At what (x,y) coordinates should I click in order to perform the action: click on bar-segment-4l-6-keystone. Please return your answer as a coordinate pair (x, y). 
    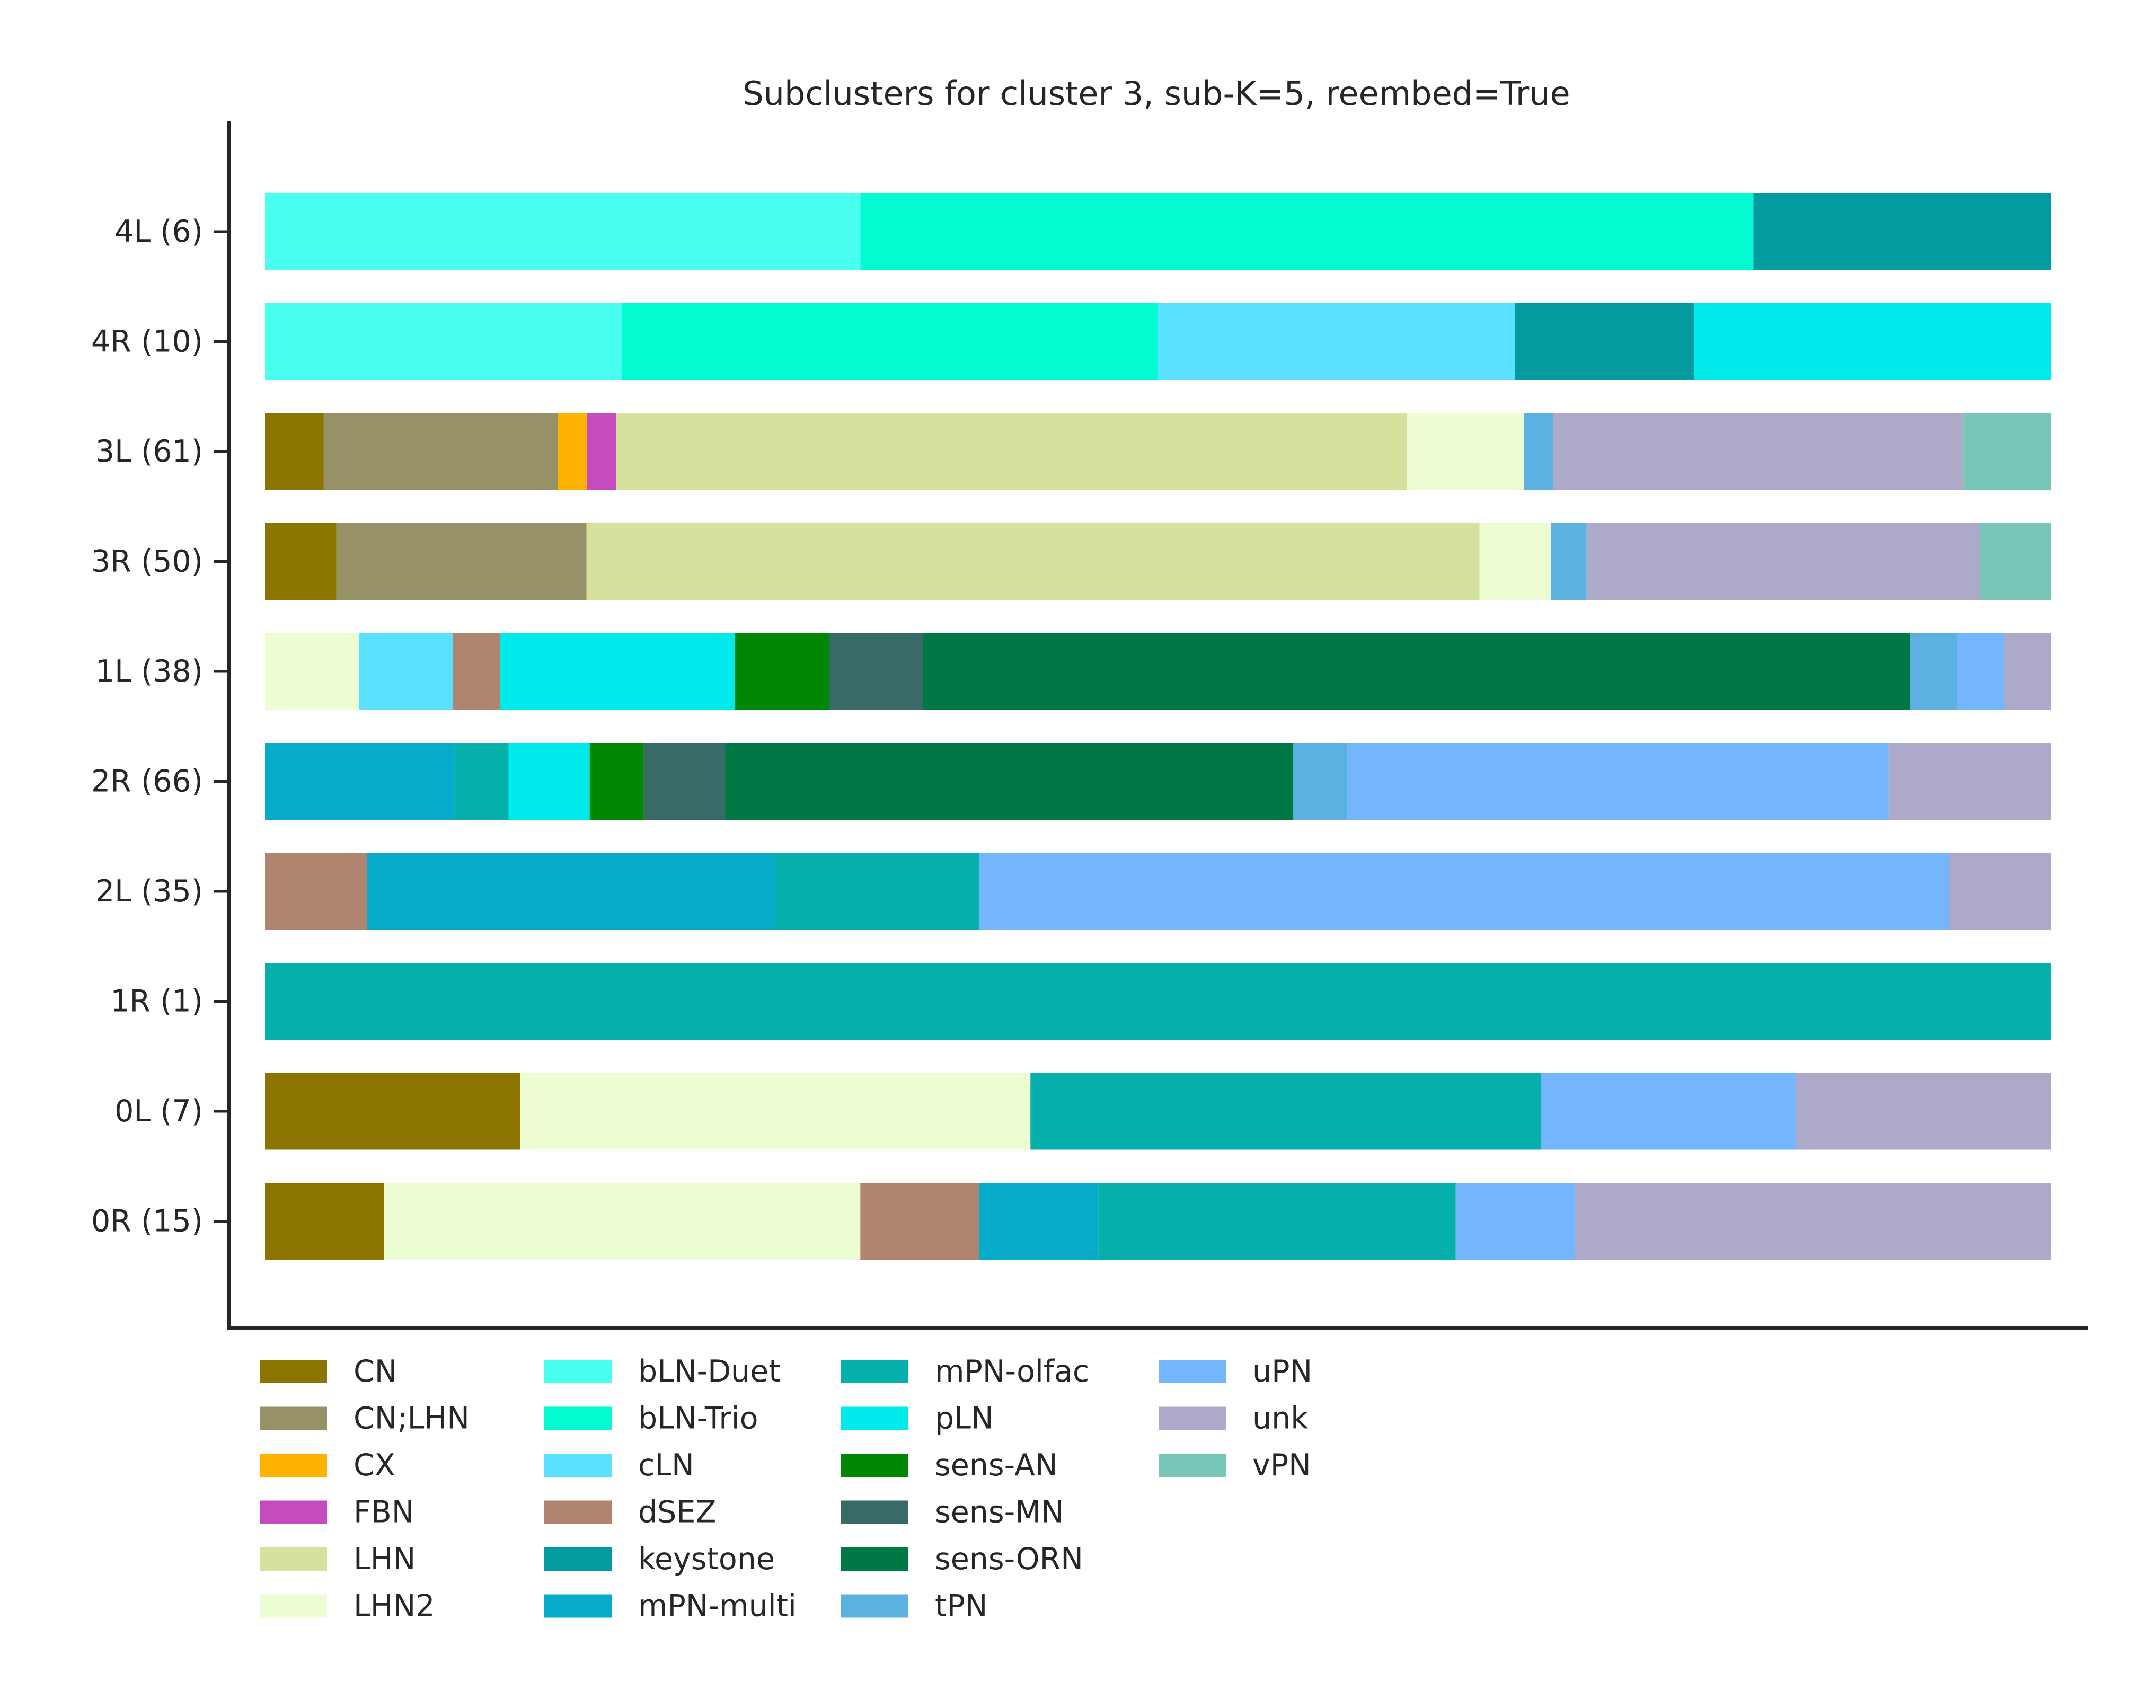
    Looking at the image, I should click on (1902, 232).